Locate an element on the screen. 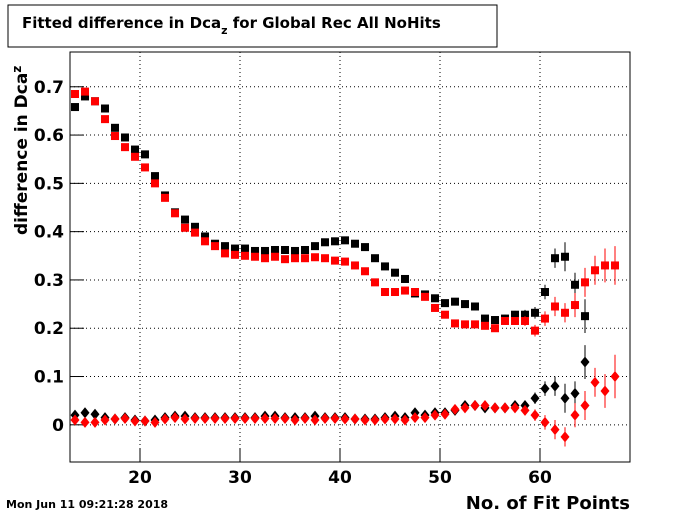  x-tick-label: 30 is located at coordinates (240, 478).